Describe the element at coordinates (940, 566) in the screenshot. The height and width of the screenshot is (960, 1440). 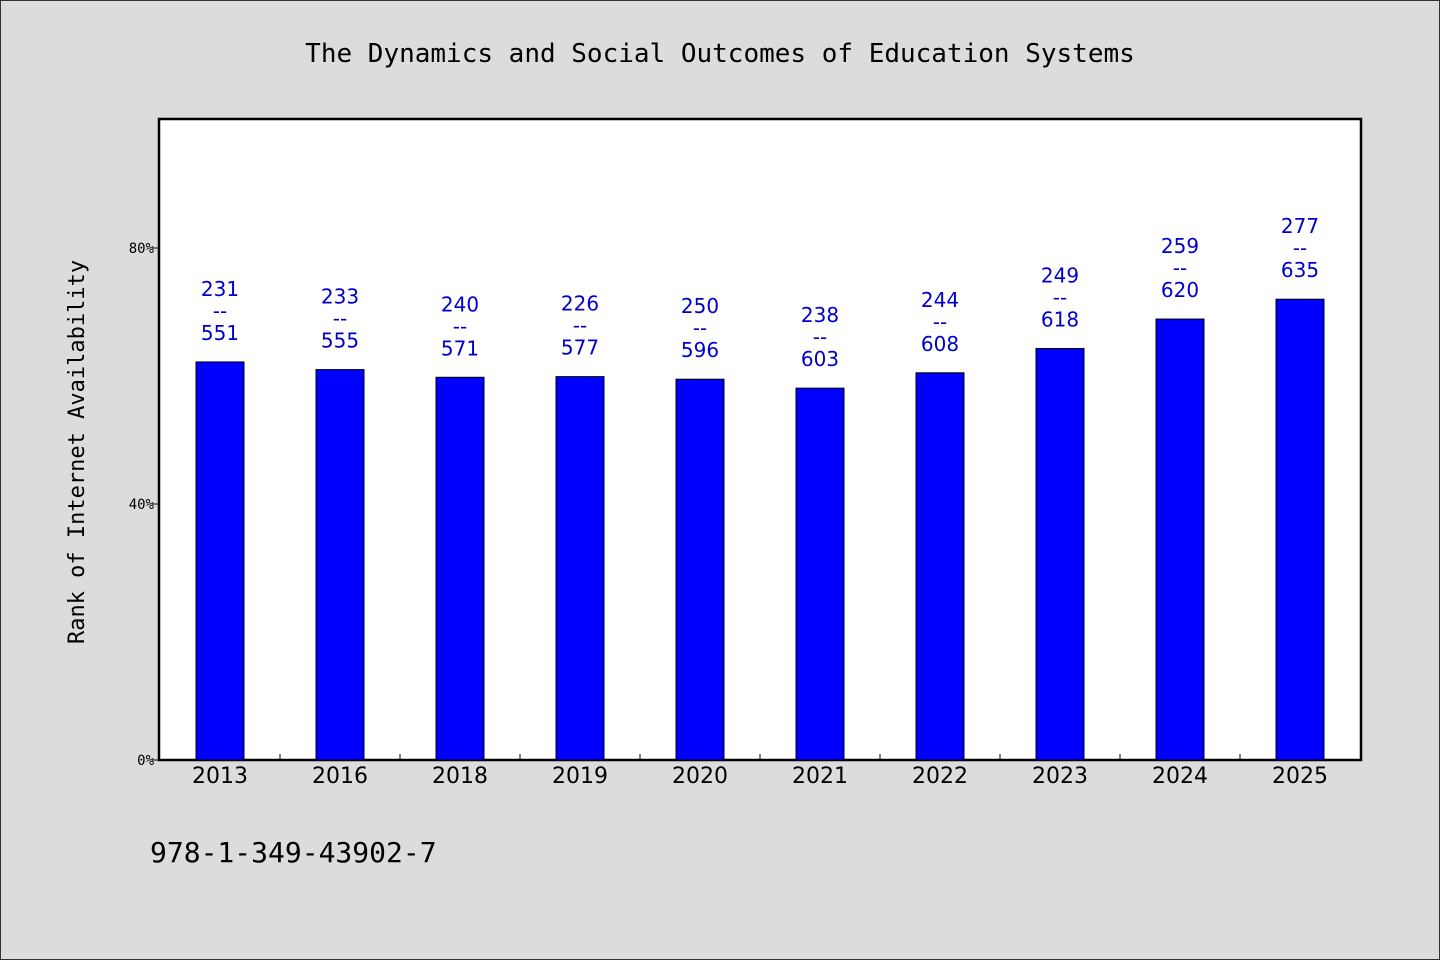
I see `bar-2022` at that location.